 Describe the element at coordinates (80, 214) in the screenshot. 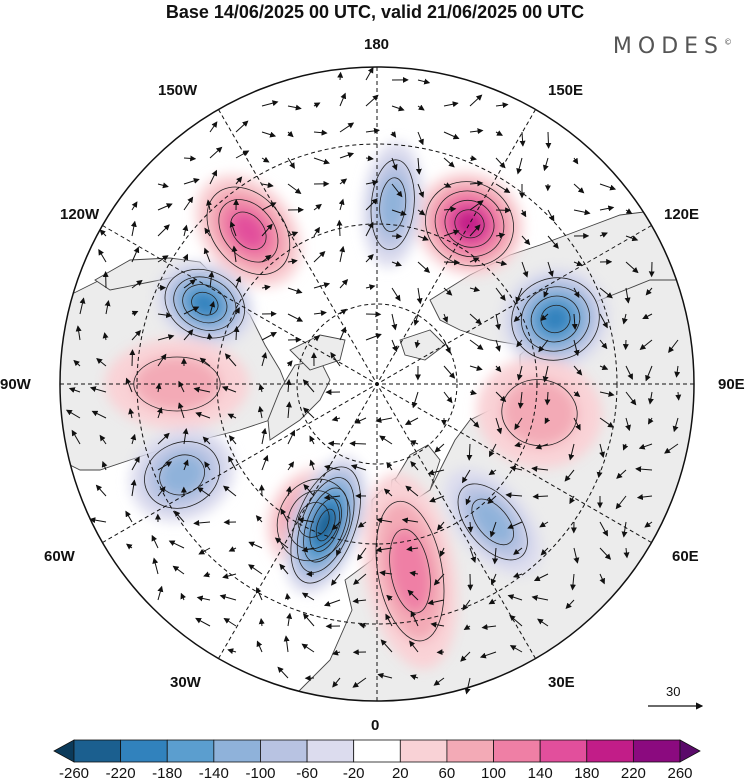

I see `lon-label-120w: 120W` at that location.